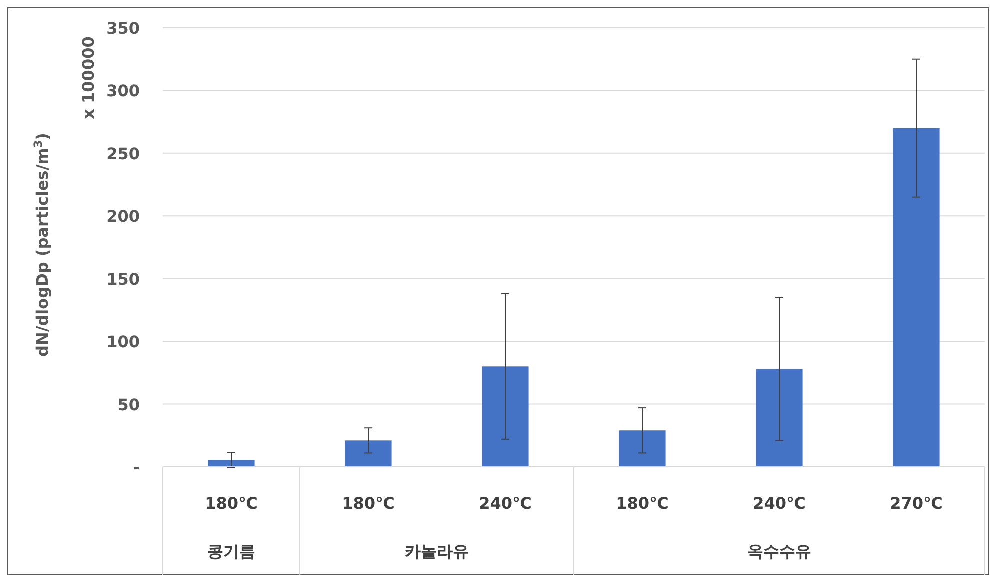  I want to click on text: 옥수수유, so click(780, 551).